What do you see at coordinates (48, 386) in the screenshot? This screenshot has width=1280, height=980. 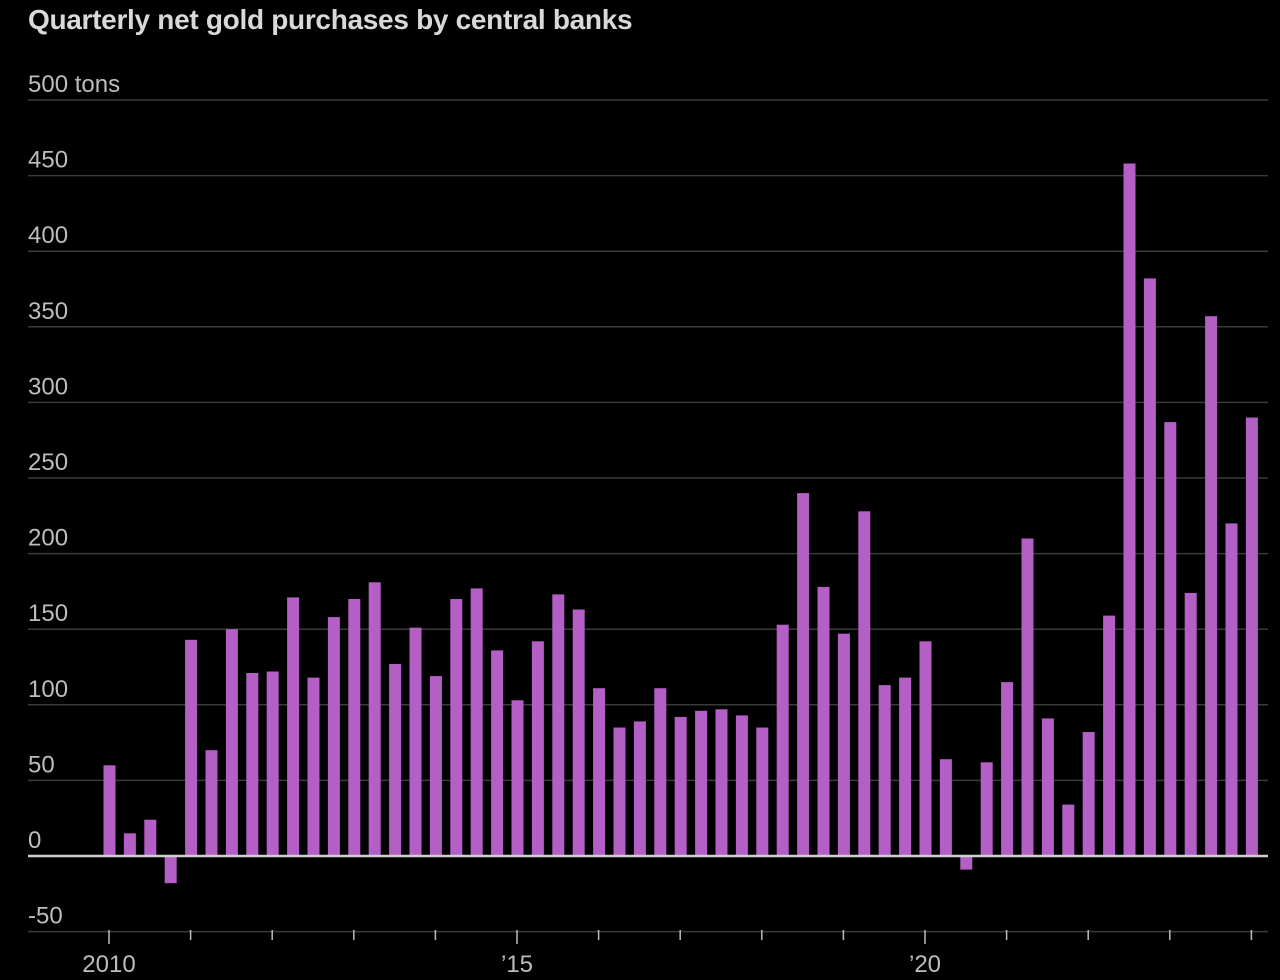 I see `y-tick-label: 300` at bounding box center [48, 386].